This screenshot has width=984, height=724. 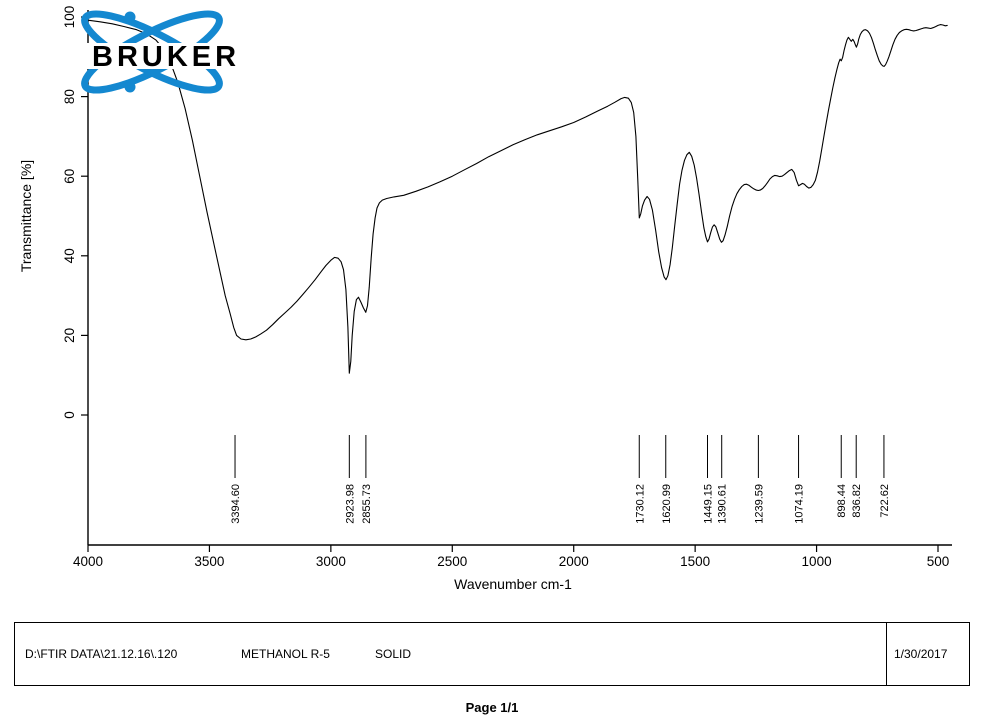 I want to click on x-axis-title: Wavenumber cm-1, so click(x=513, y=584).